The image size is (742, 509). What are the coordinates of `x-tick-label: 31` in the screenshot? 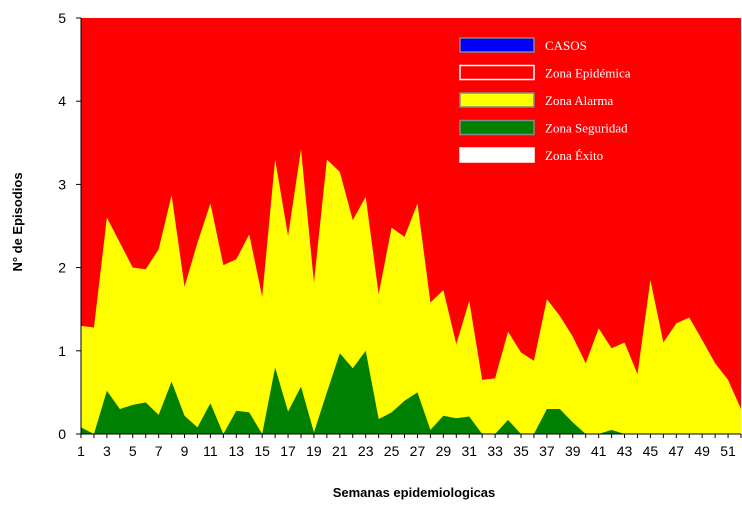 It's located at (469, 451).